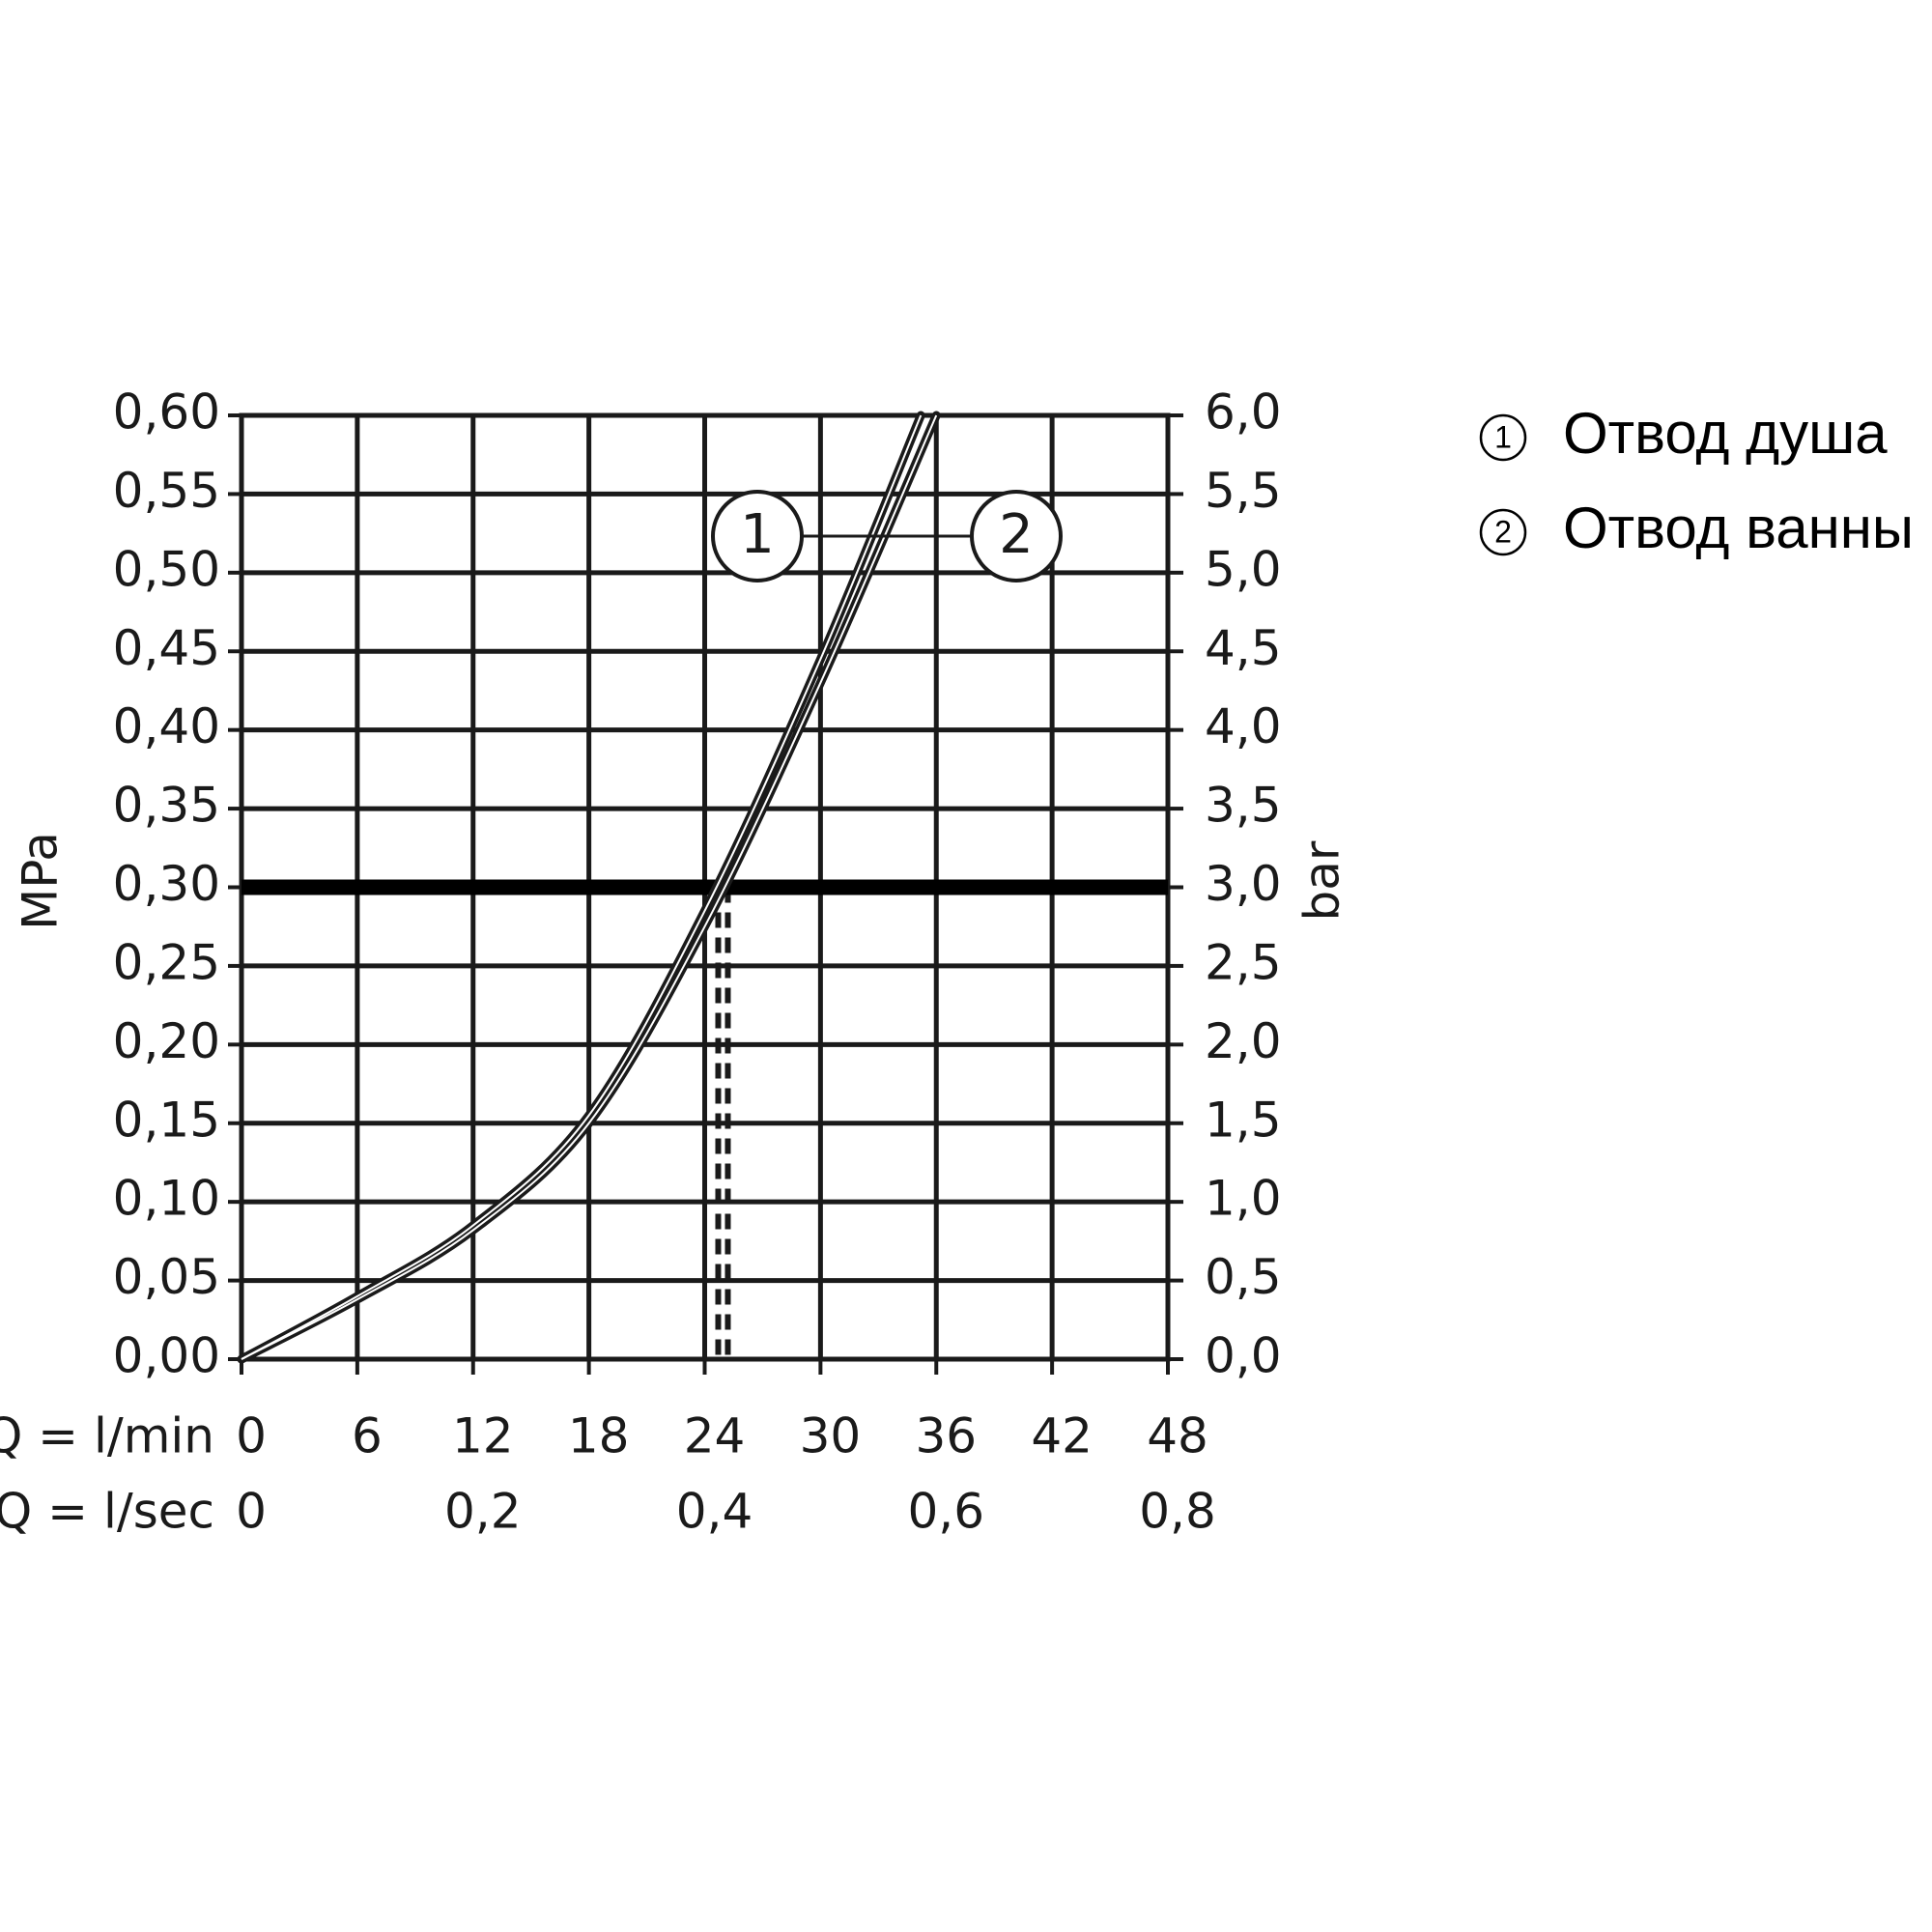 The width and height of the screenshot is (1932, 1932). Describe the element at coordinates (107, 1512) in the screenshot. I see `x2-axis-title: Q = l/sec` at that location.